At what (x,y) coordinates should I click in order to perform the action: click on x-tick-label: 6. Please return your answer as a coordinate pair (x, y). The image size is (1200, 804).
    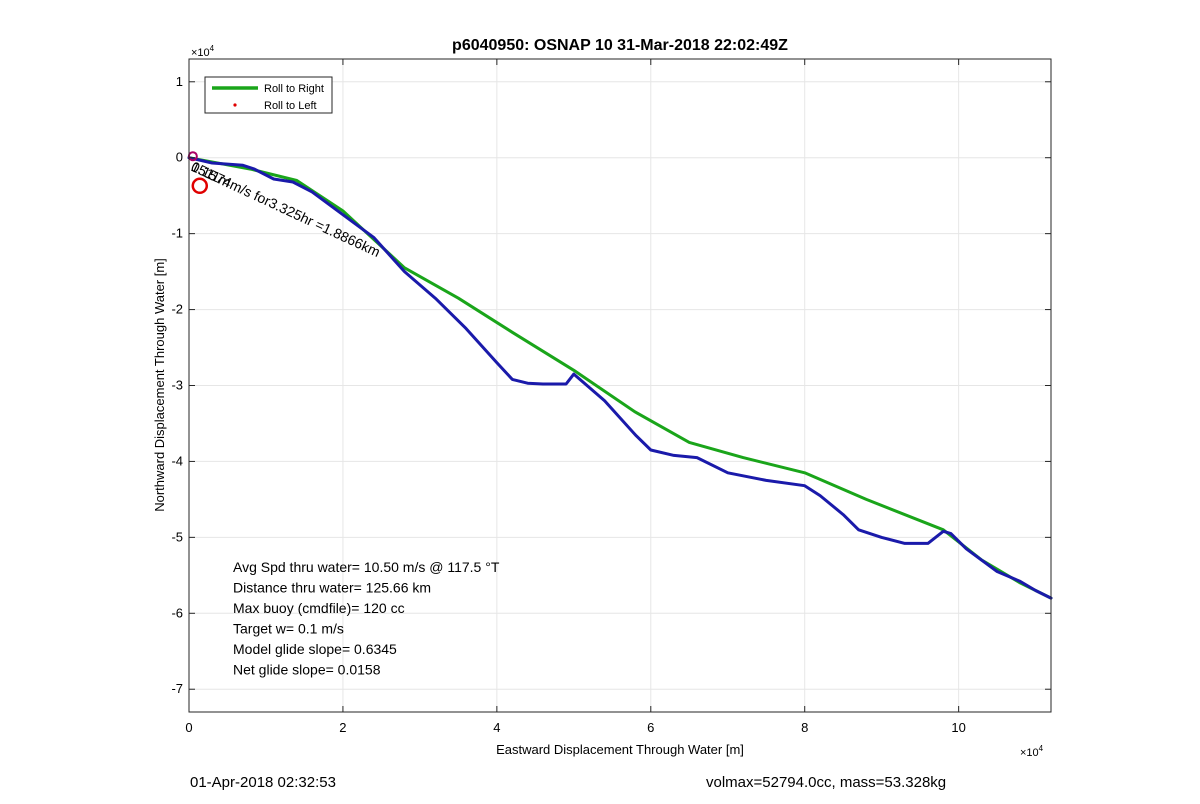
    Looking at the image, I should click on (650, 727).